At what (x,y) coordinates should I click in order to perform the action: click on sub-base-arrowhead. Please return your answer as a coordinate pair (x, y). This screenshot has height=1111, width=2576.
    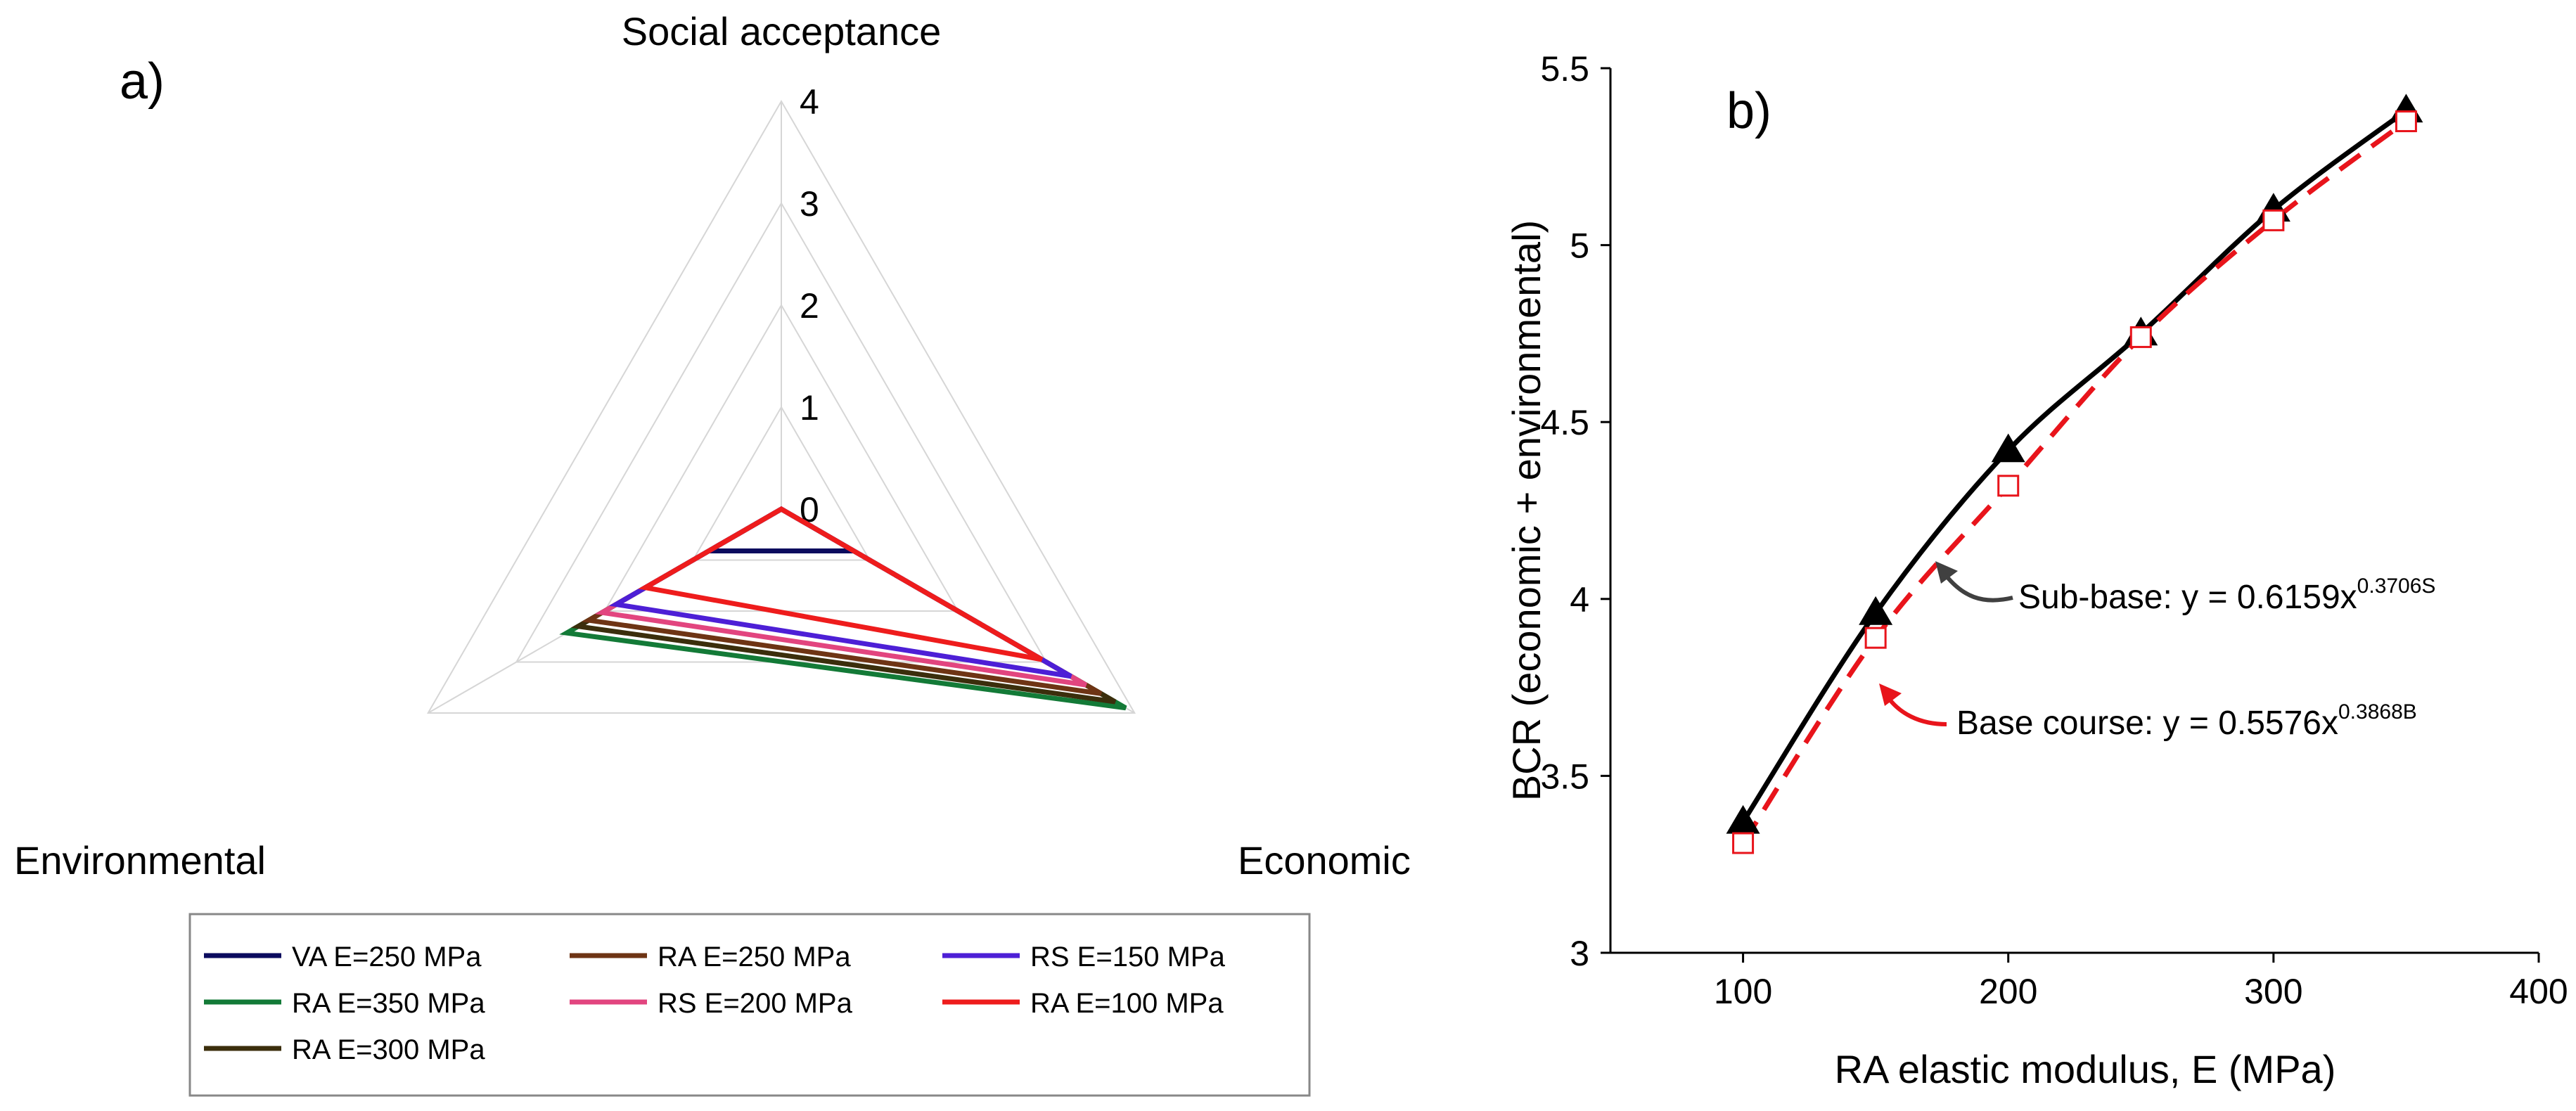
    Looking at the image, I should click on (1946, 572).